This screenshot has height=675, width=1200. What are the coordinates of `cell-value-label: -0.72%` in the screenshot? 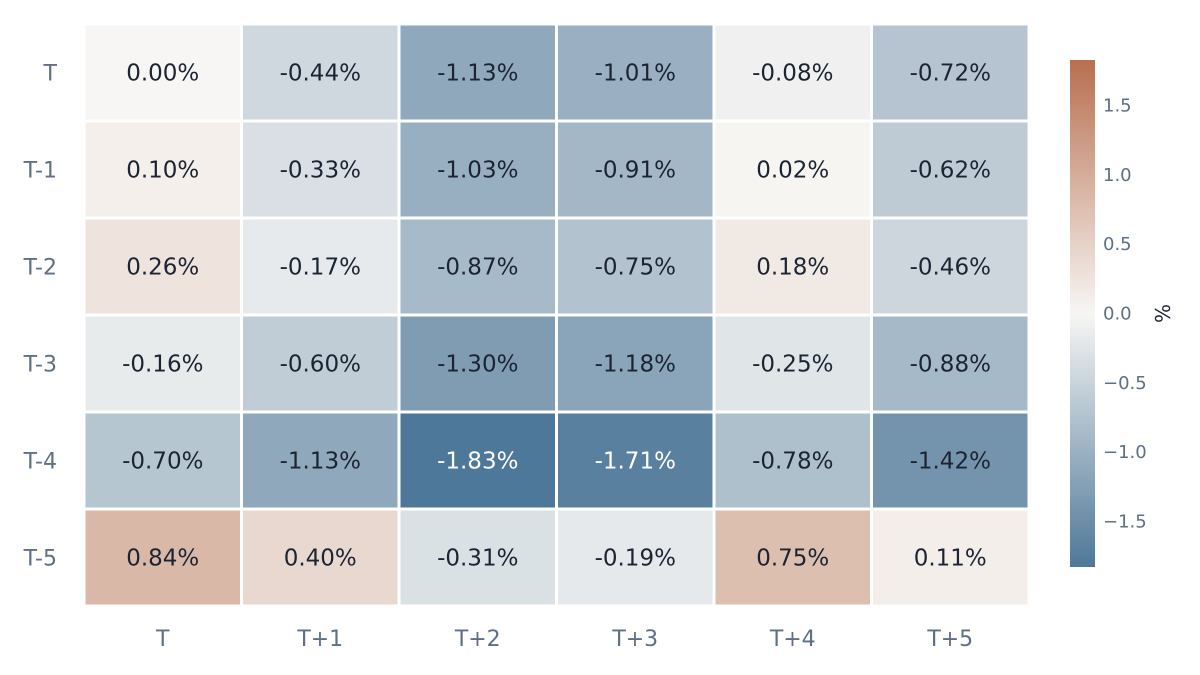 It's located at (950, 74).